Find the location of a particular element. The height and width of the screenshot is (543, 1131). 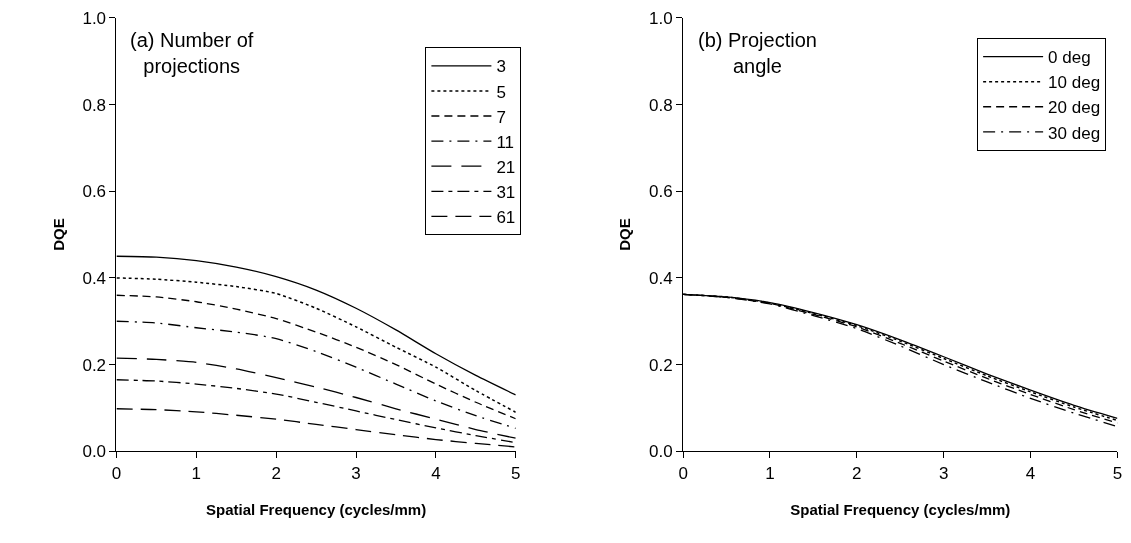

legend-label: 5 is located at coordinates (501, 92).